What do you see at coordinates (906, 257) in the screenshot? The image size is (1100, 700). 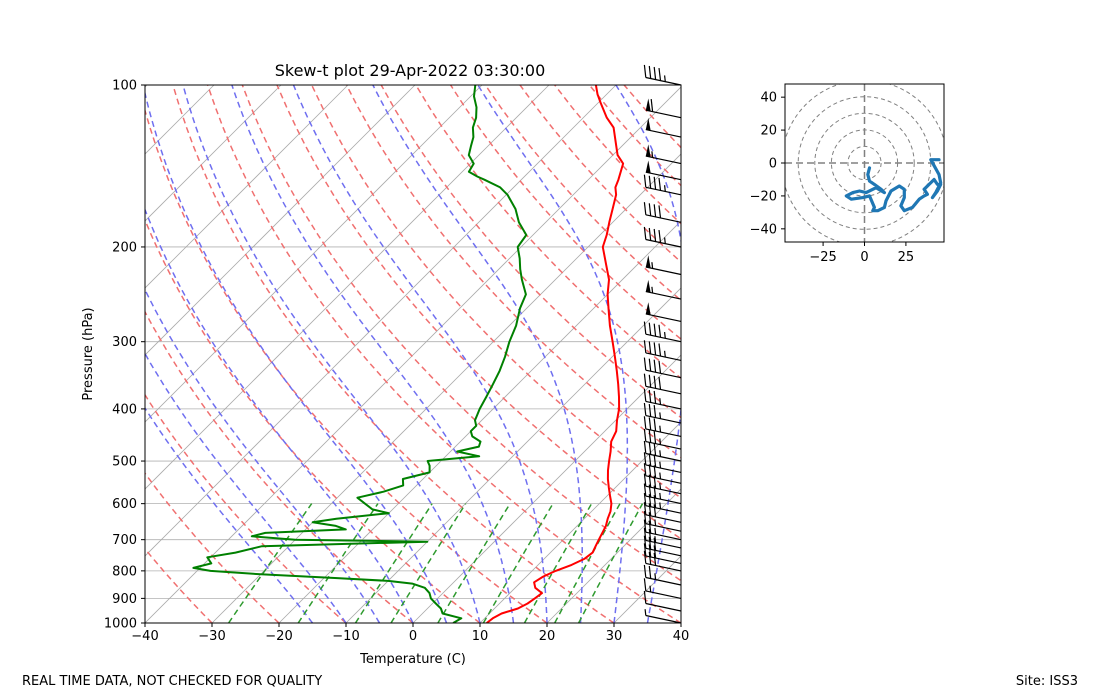 I see `hodograph-x-tick-label: 25` at bounding box center [906, 257].